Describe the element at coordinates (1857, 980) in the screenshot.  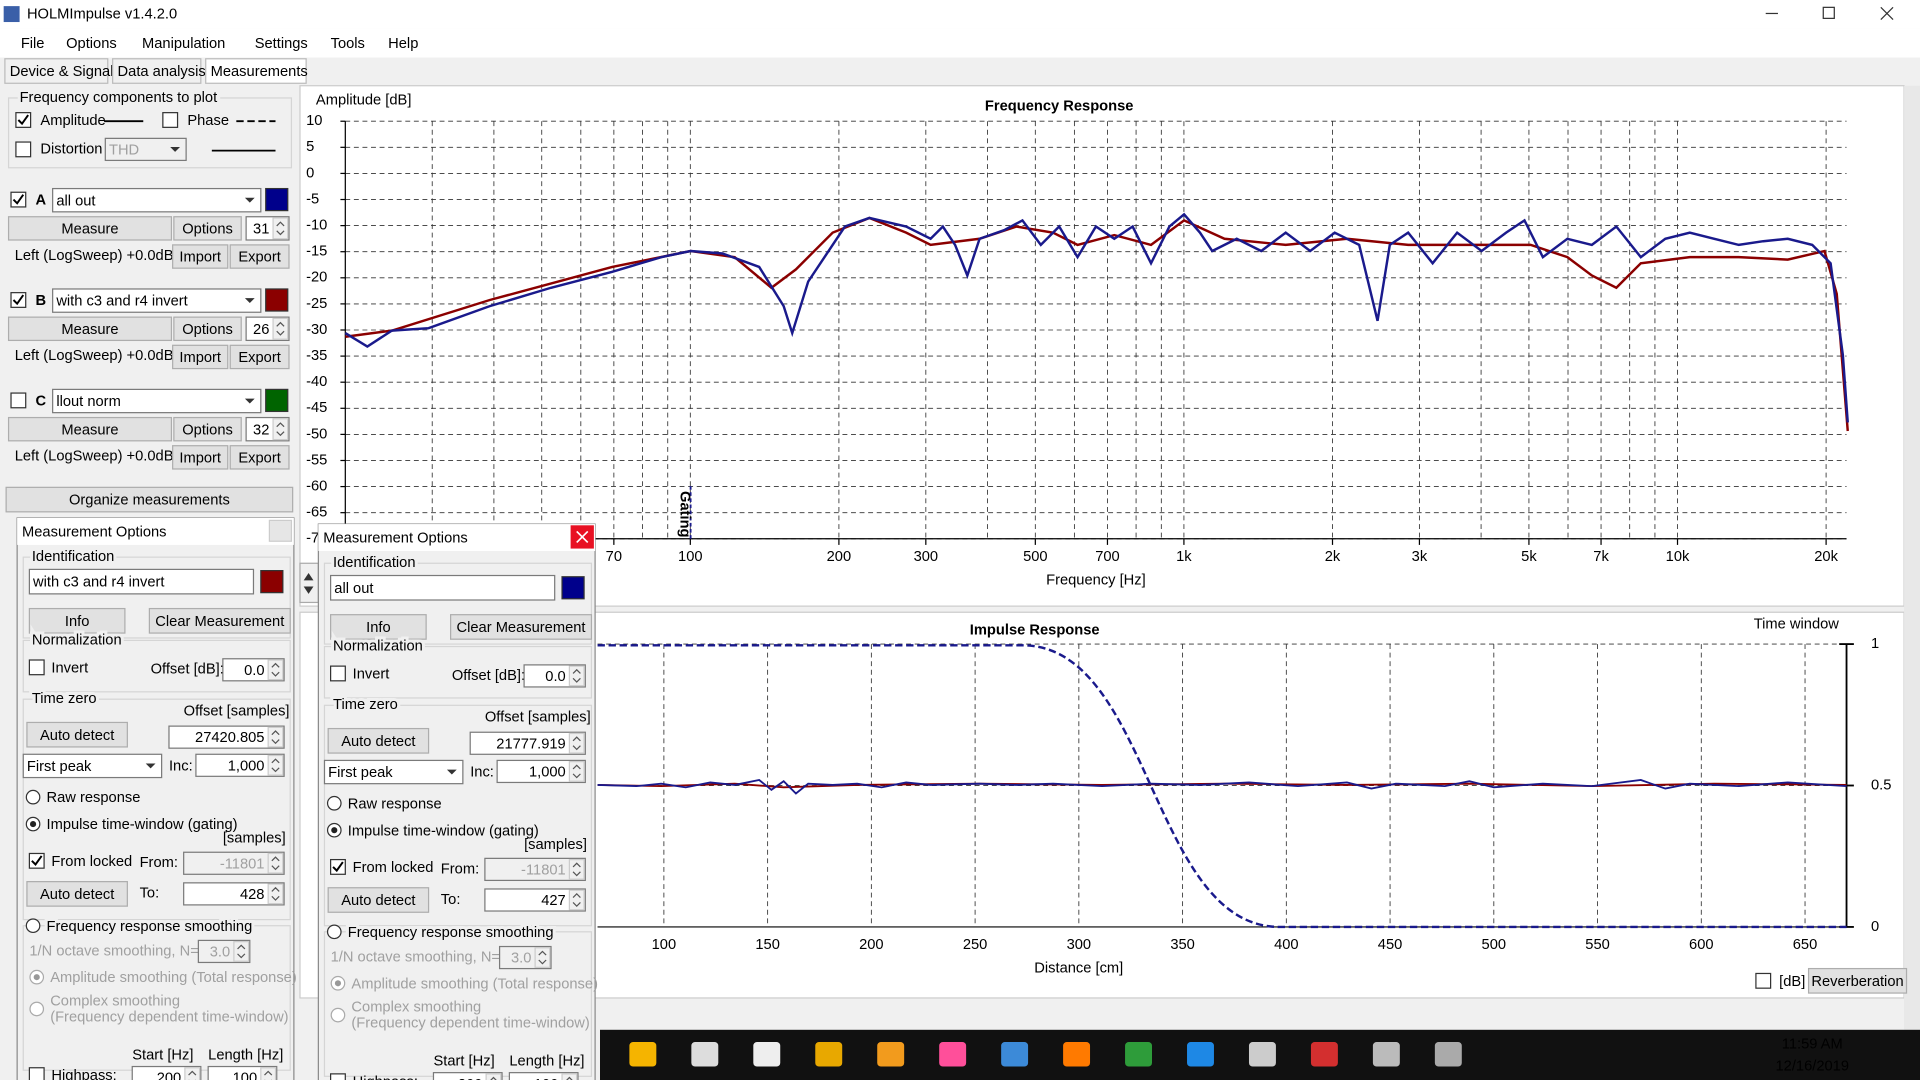
I see `reverberation-button` at that location.